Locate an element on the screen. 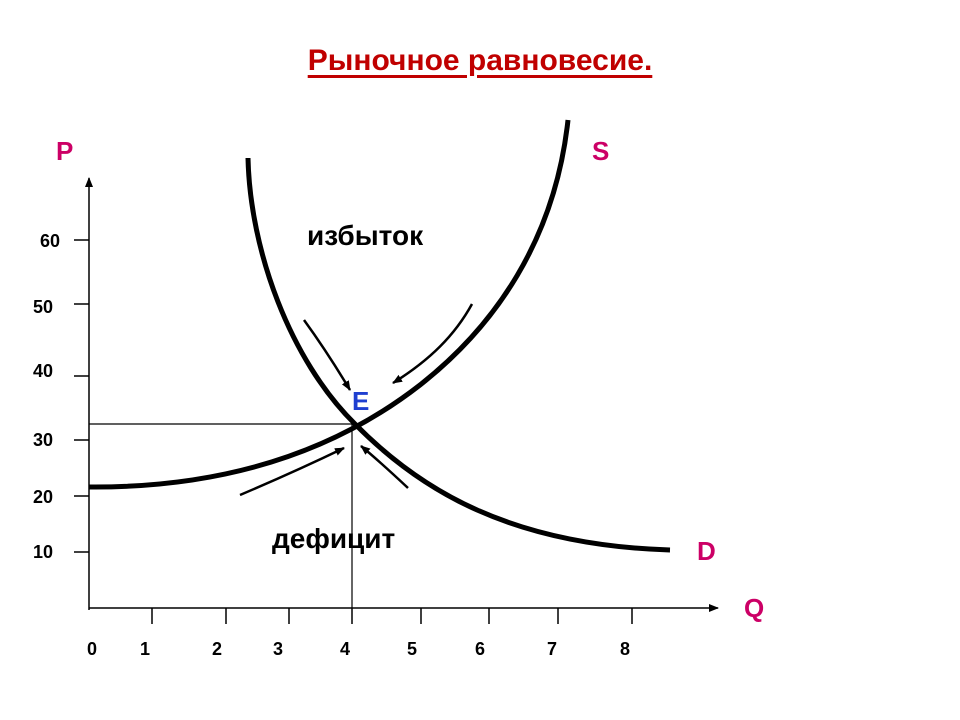  y-tick-label: 50 is located at coordinates (43, 307).